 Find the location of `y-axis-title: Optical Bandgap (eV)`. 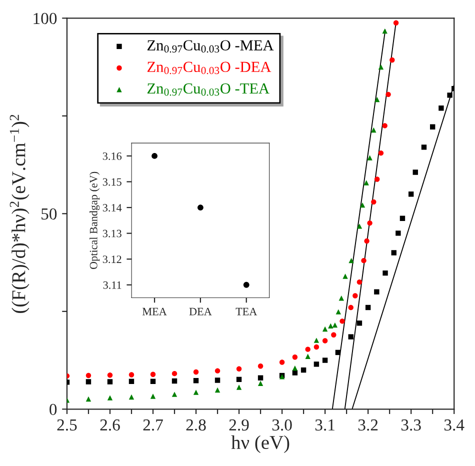

y-axis-title: Optical Bandgap (eV) is located at coordinates (95, 221).